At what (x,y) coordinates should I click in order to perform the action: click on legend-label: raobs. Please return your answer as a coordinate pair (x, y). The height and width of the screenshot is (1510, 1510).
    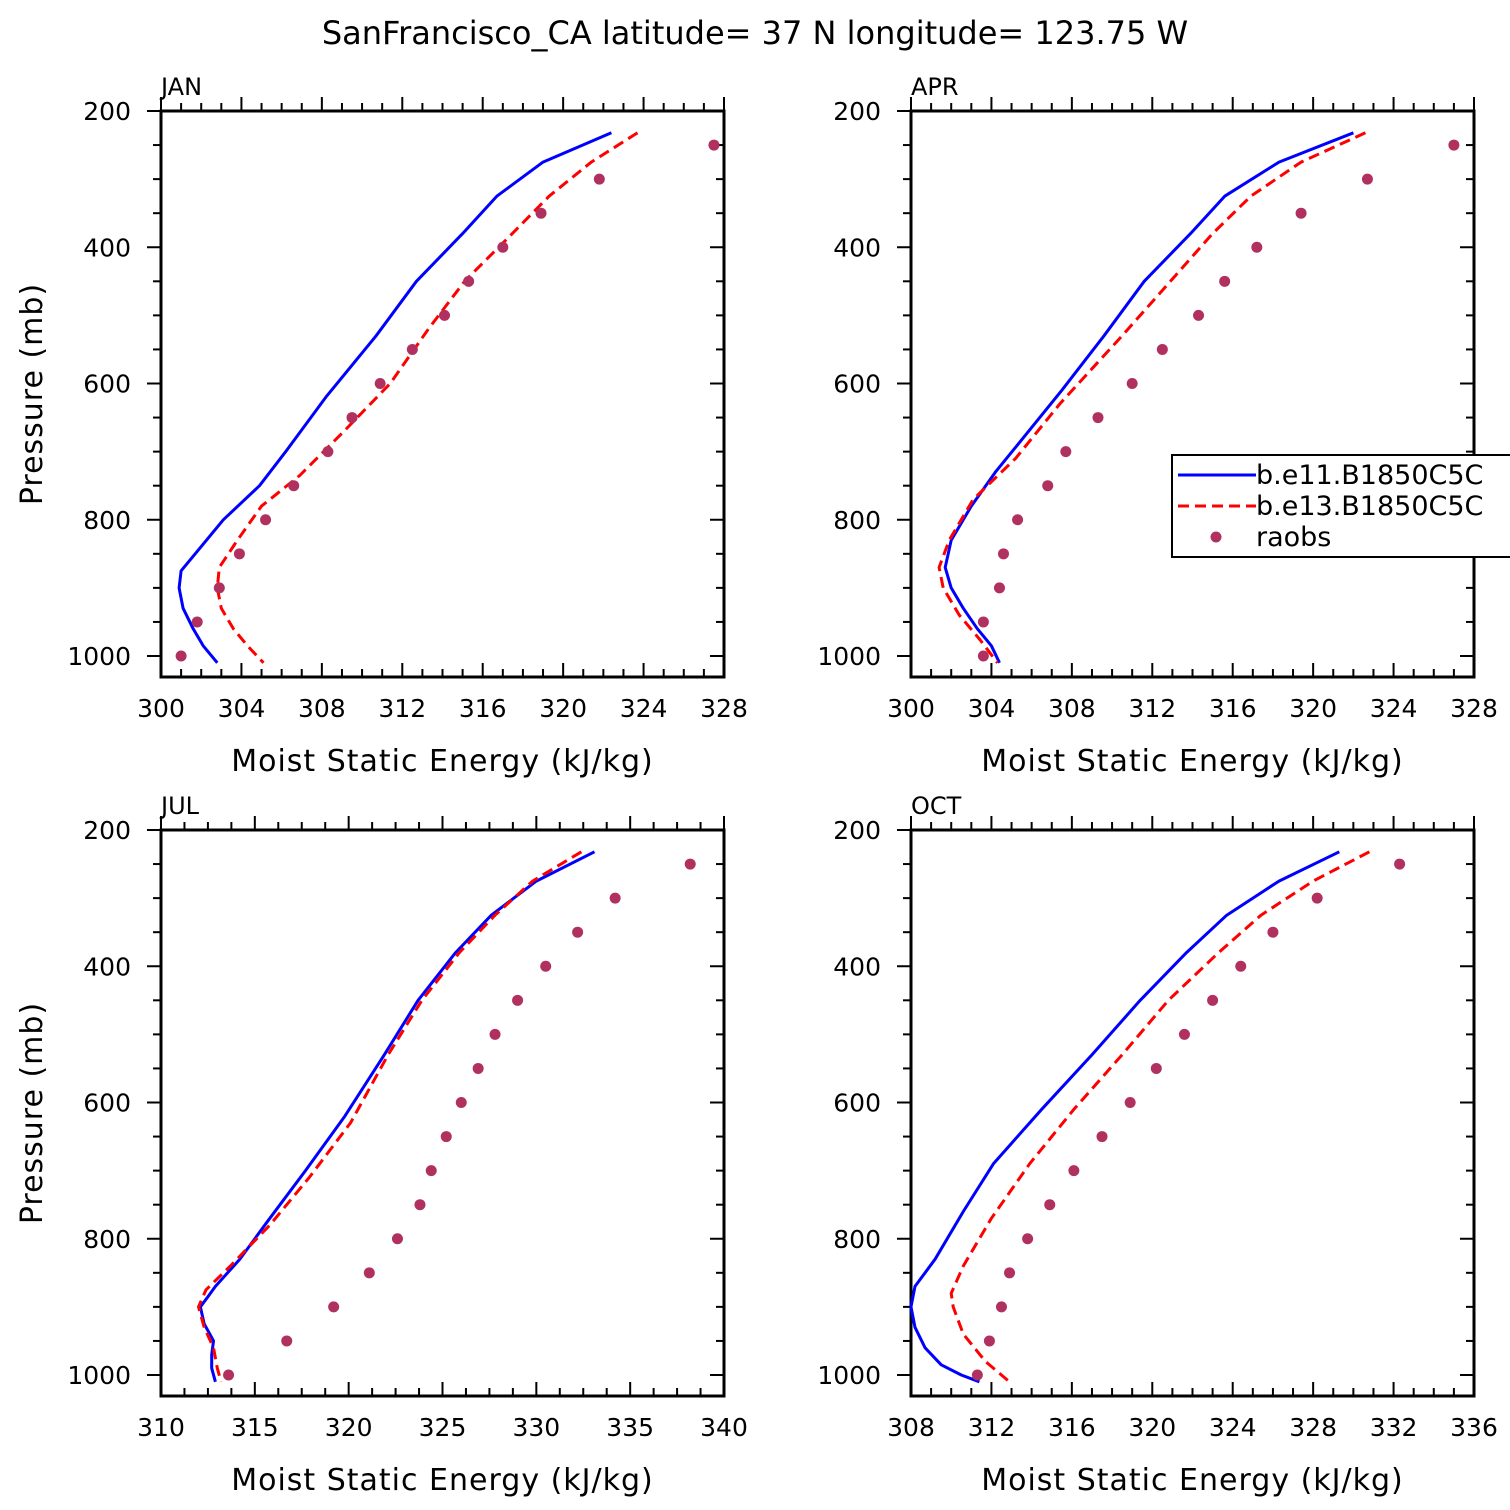
    Looking at the image, I should click on (1293, 537).